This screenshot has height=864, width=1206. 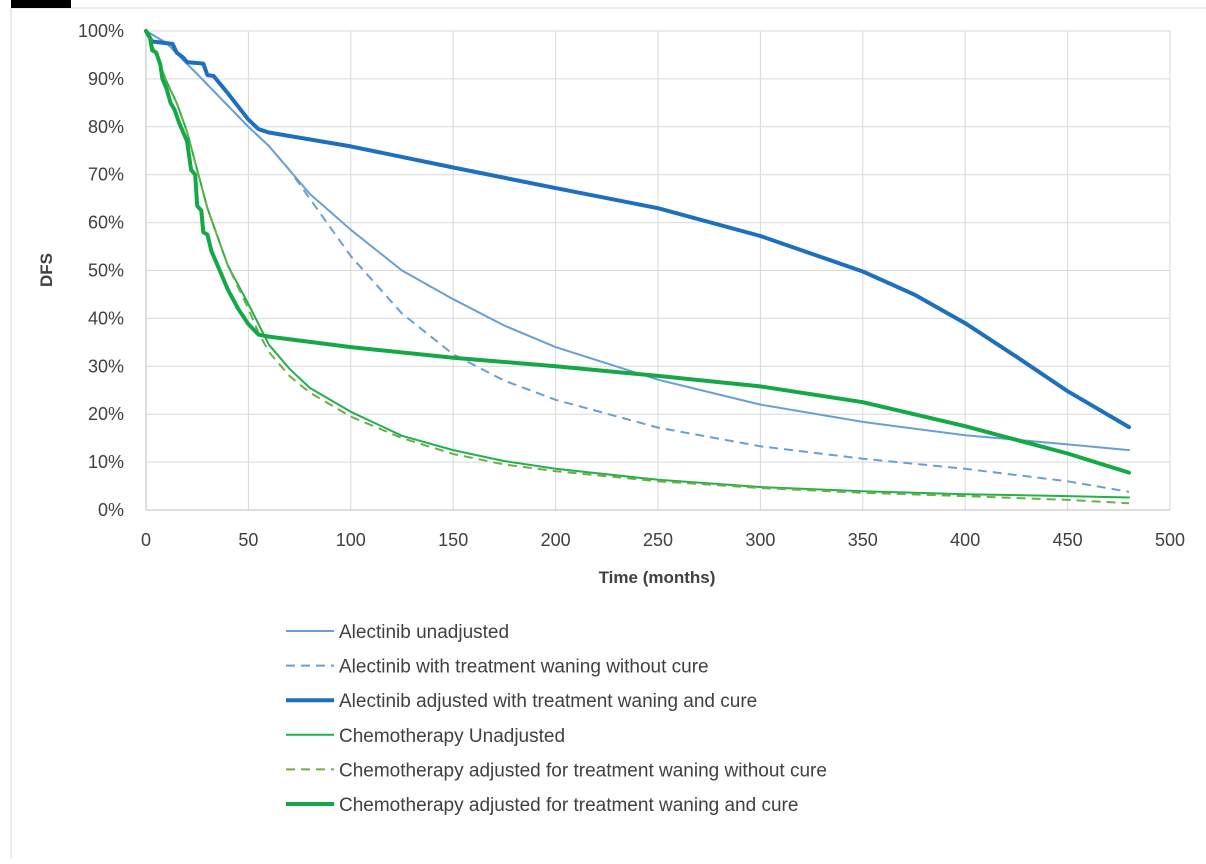 What do you see at coordinates (453, 540) in the screenshot?
I see `x-tick-label: 150` at bounding box center [453, 540].